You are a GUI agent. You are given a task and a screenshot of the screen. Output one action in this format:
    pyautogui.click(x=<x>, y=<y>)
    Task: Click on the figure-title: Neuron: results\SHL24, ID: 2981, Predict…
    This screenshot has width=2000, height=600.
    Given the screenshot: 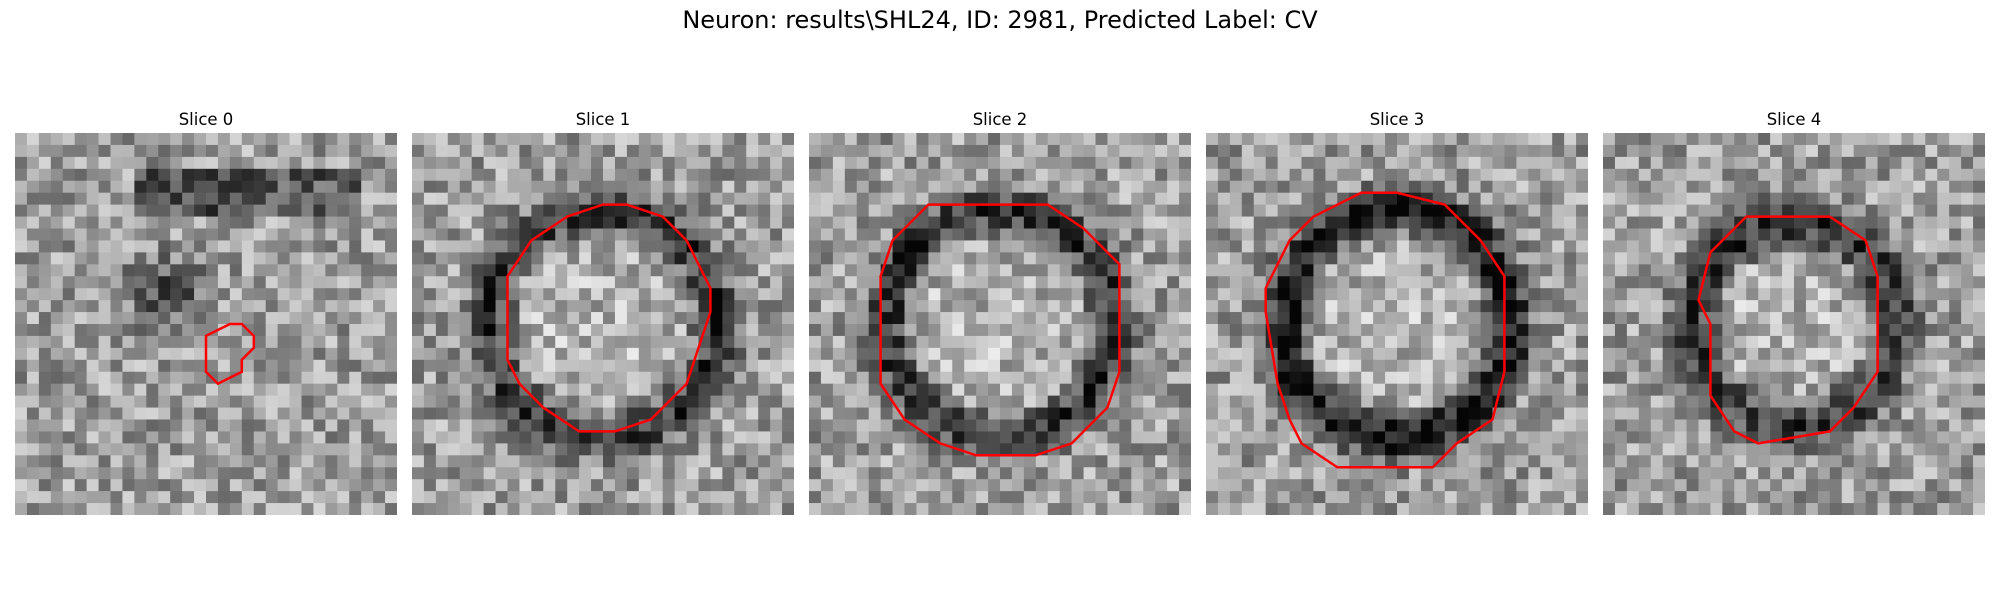 What is the action you would take?
    pyautogui.click(x=1000, y=20)
    